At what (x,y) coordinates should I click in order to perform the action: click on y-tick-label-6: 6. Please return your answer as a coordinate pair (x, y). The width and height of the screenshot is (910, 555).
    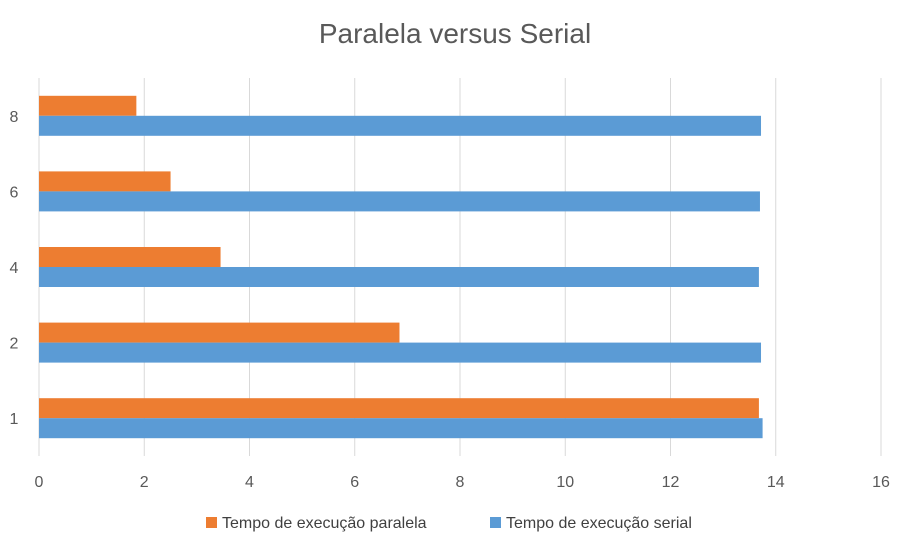
    Looking at the image, I should click on (14, 192).